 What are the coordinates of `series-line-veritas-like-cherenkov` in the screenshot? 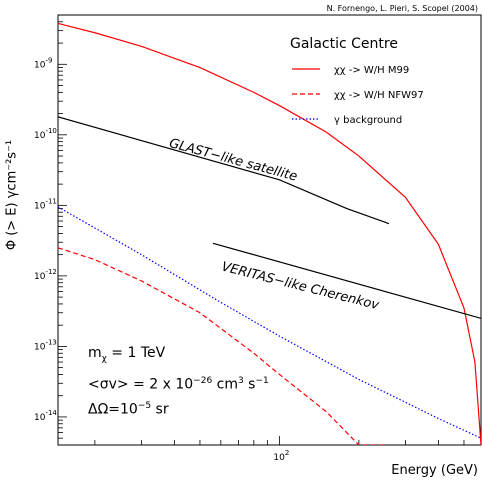 It's located at (346, 280).